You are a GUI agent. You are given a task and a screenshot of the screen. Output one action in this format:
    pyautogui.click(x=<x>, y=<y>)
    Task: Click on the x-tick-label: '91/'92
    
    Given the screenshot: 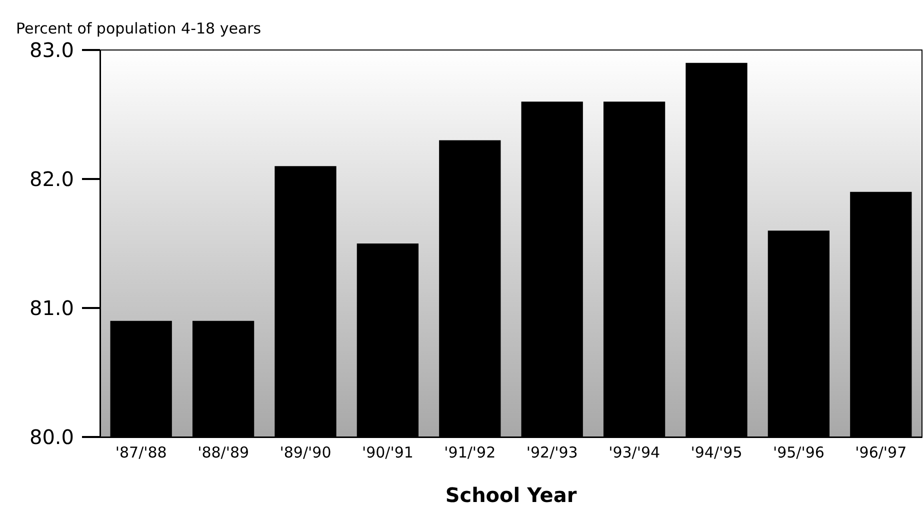 What is the action you would take?
    pyautogui.click(x=470, y=453)
    